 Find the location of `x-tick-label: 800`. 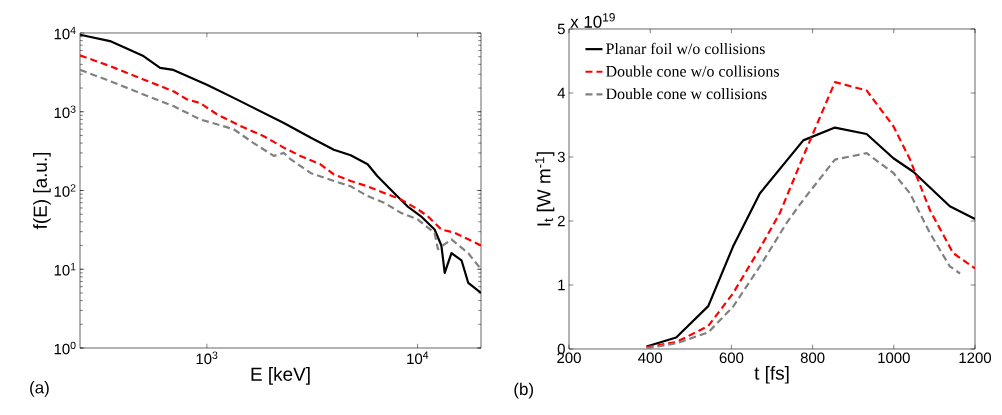

x-tick-label: 800 is located at coordinates (812, 358).